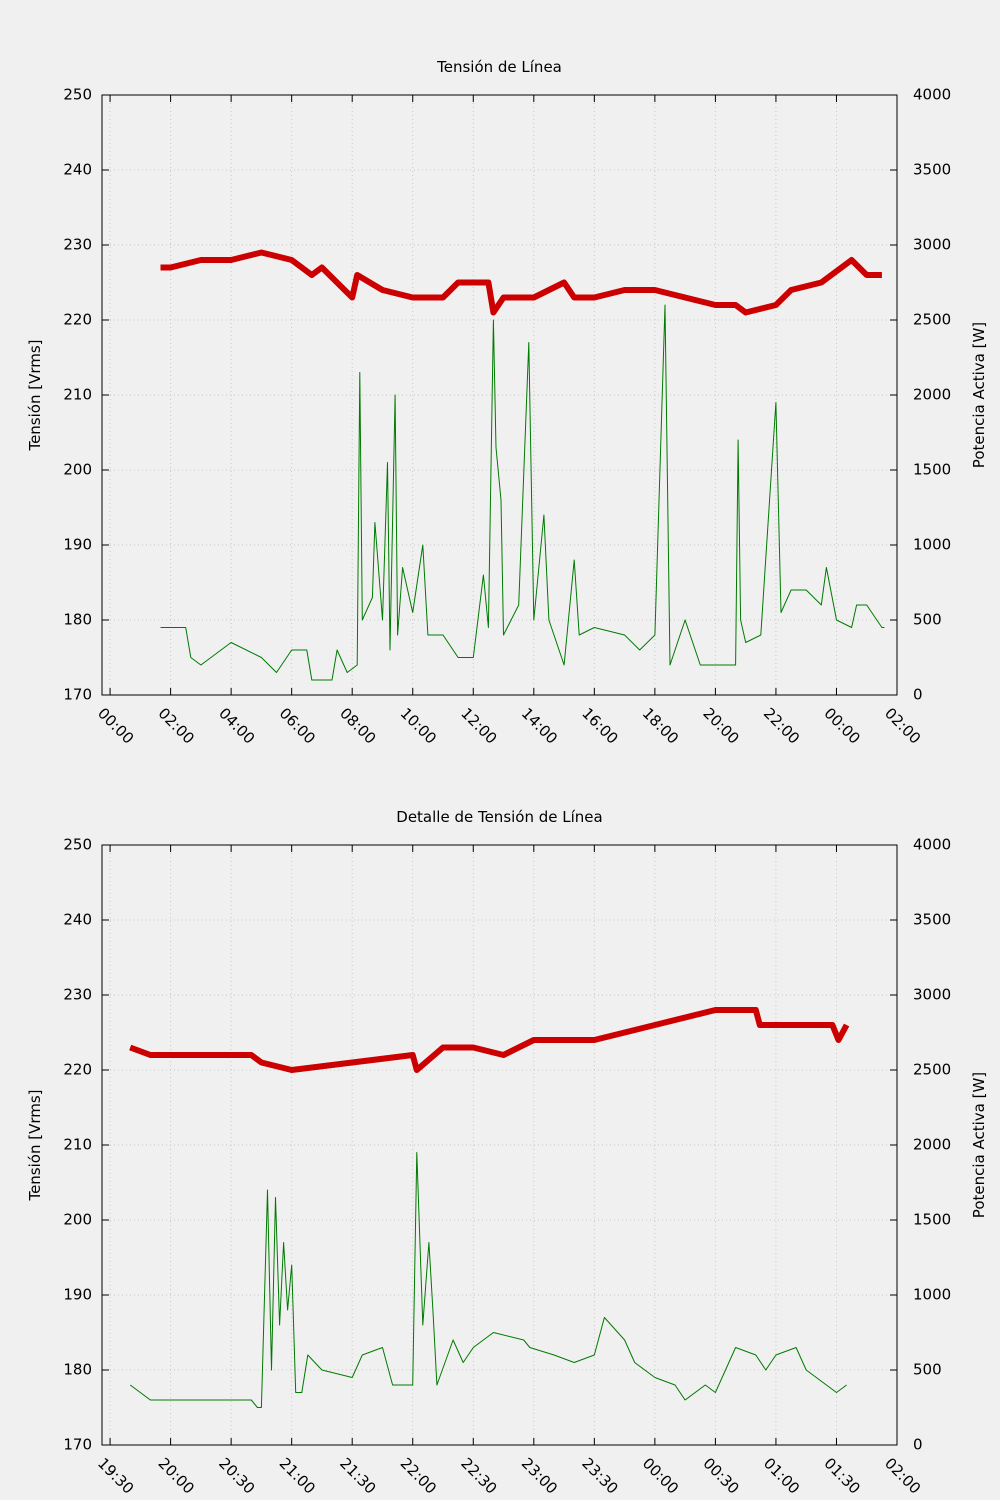 This screenshot has width=1000, height=1500. I want to click on x-tick-label: 01:00, so click(781, 1475).